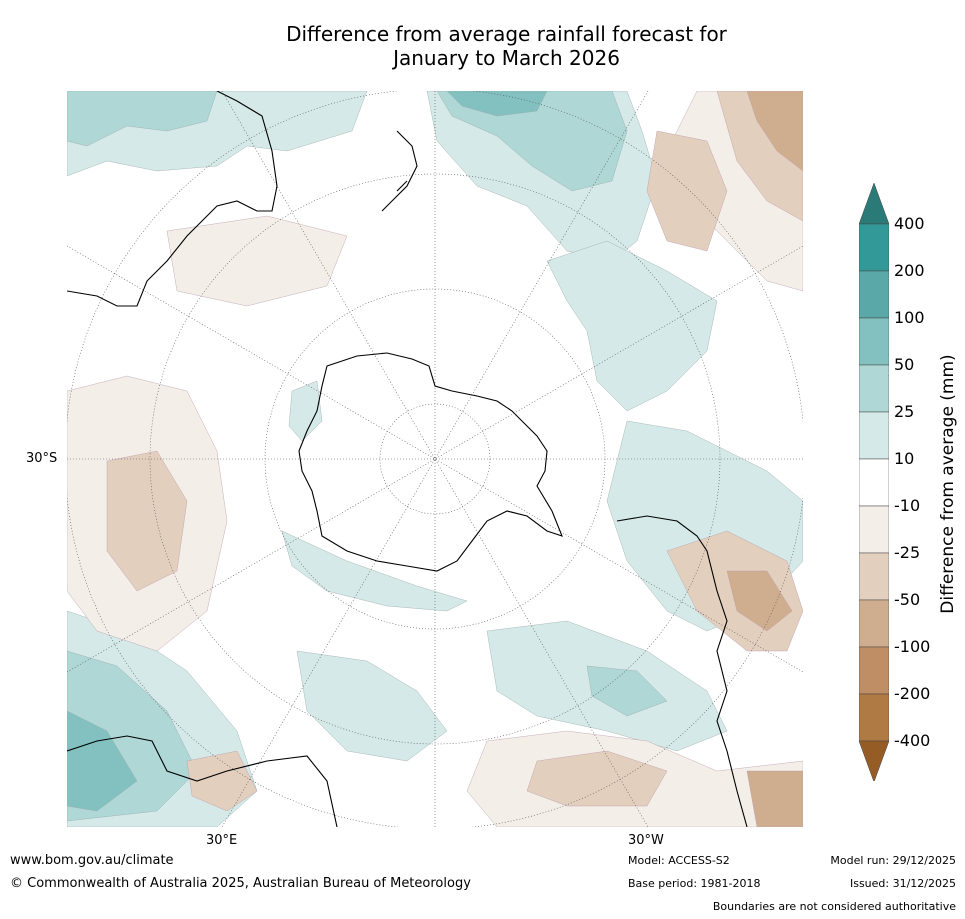  What do you see at coordinates (893, 860) in the screenshot?
I see `model-run-text: Model run: 29/12/2025` at bounding box center [893, 860].